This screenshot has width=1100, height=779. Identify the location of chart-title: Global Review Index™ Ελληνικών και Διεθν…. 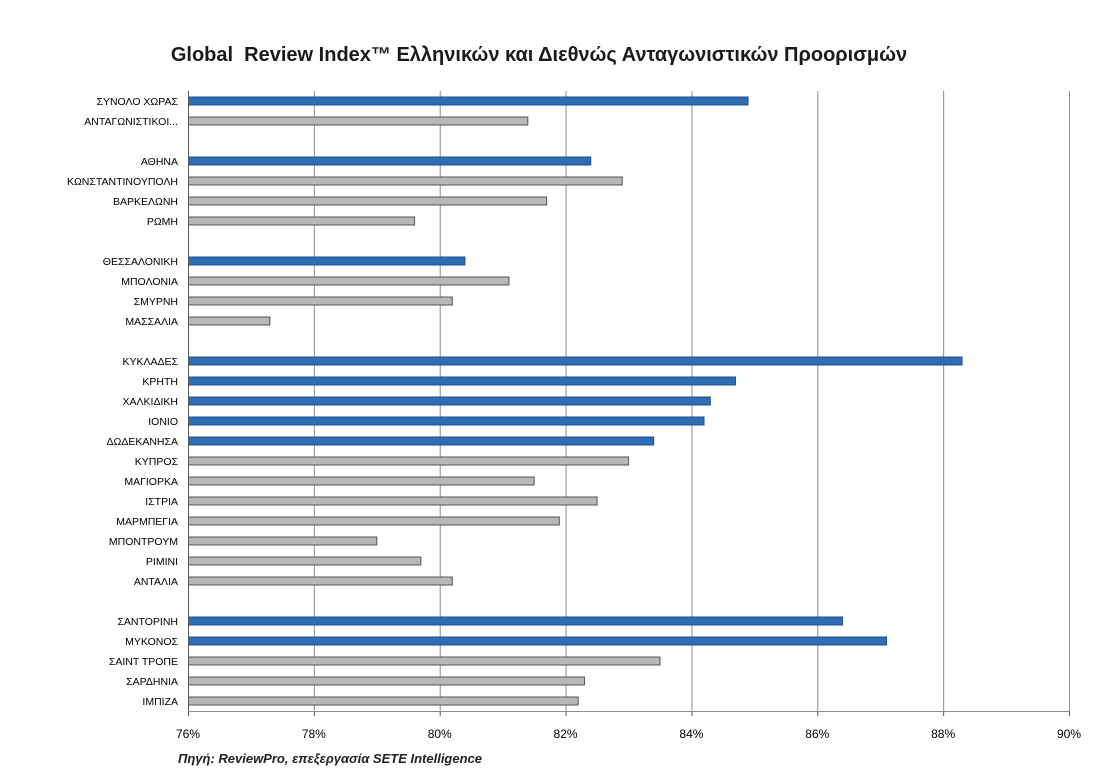
(539, 55).